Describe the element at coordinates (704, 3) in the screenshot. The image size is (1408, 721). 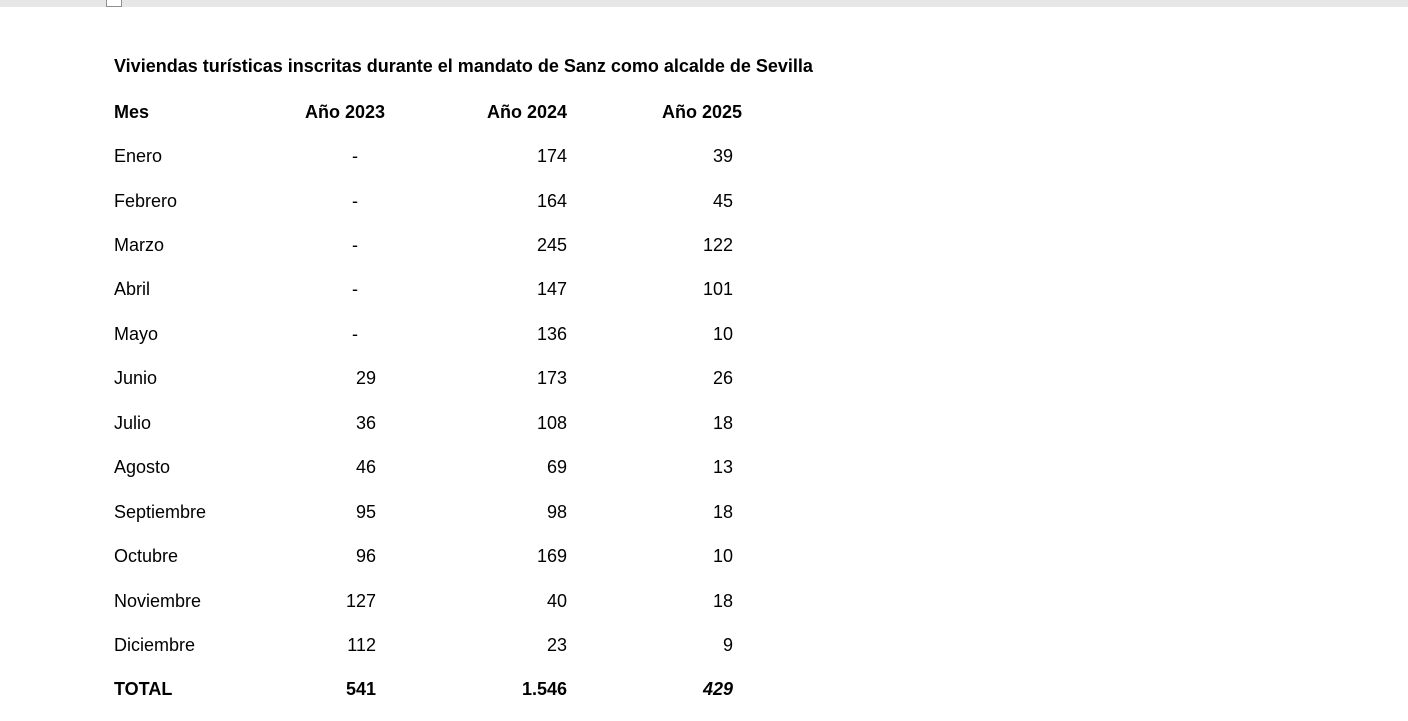
I see `window-top-bar` at that location.